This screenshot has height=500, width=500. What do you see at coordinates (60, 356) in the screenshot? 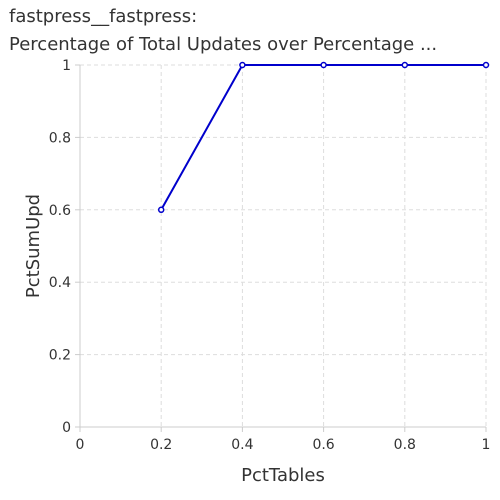
I see `y-tick-label: 0.2` at bounding box center [60, 356].